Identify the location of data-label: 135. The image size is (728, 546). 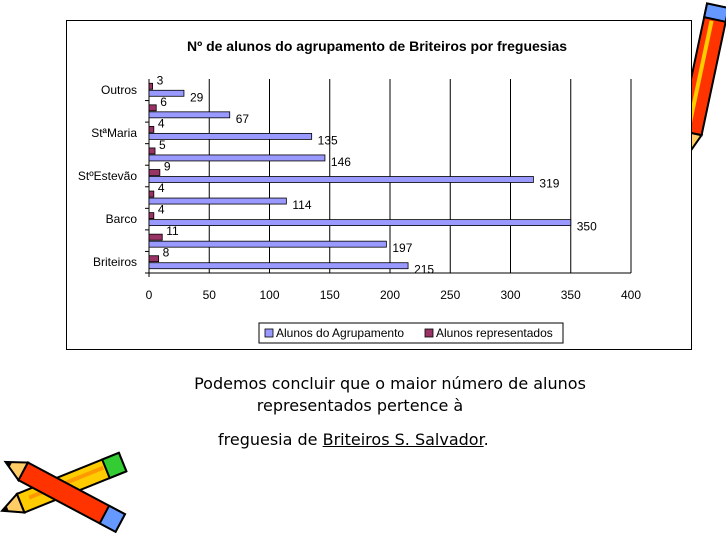
(328, 140).